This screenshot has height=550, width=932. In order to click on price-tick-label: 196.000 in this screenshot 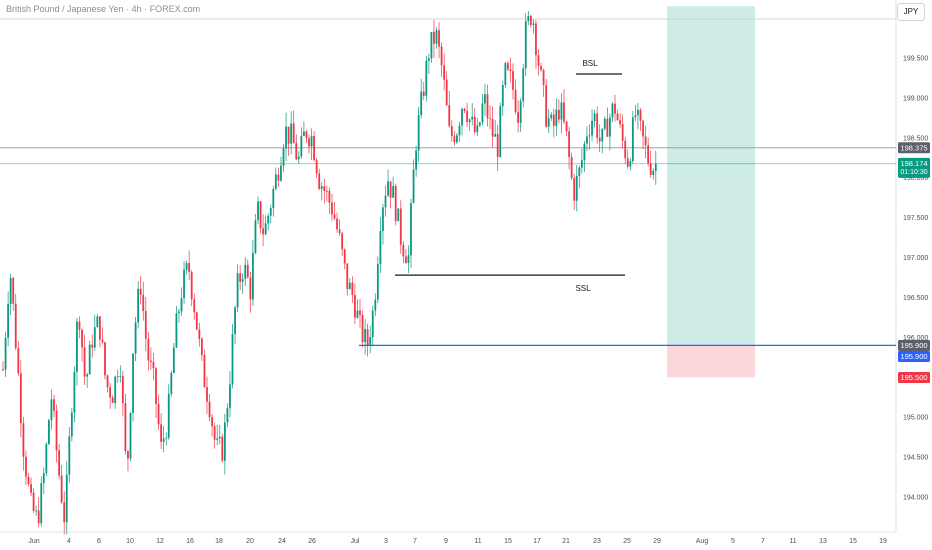, I will do `click(915, 338)`.